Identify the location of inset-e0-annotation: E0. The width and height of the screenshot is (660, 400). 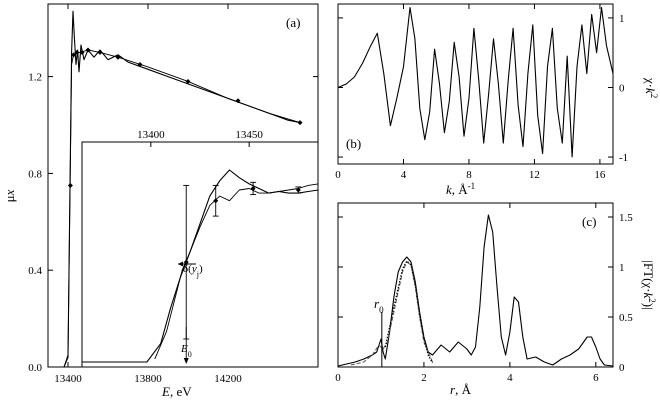
(186, 351).